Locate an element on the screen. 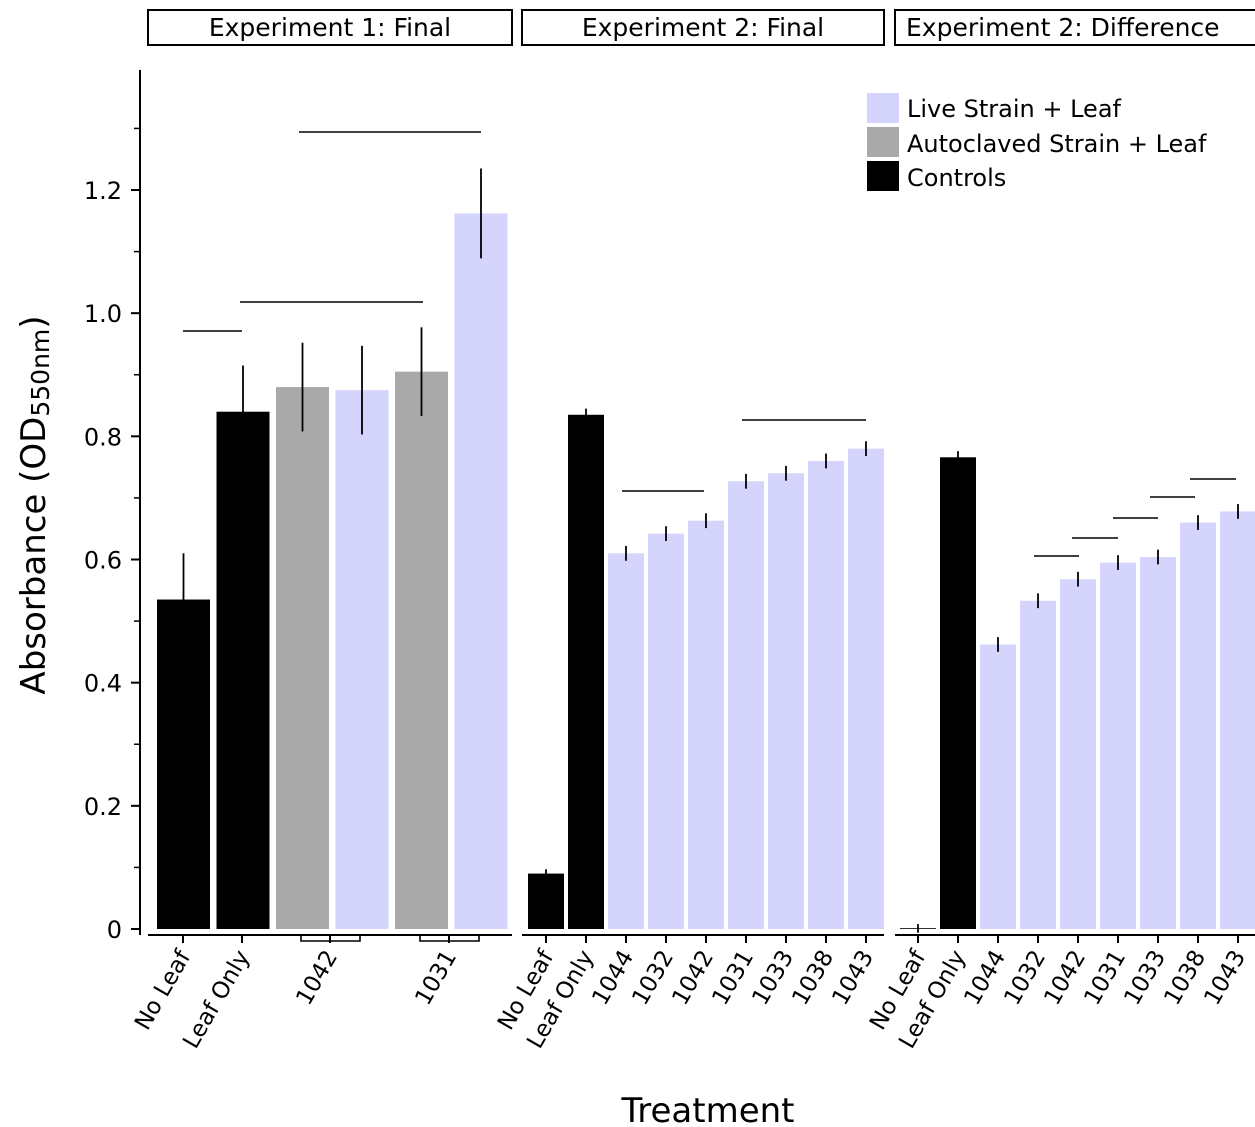 This screenshot has width=1255, height=1127. strip-header-1: Experiment 1: Final is located at coordinates (330, 27).